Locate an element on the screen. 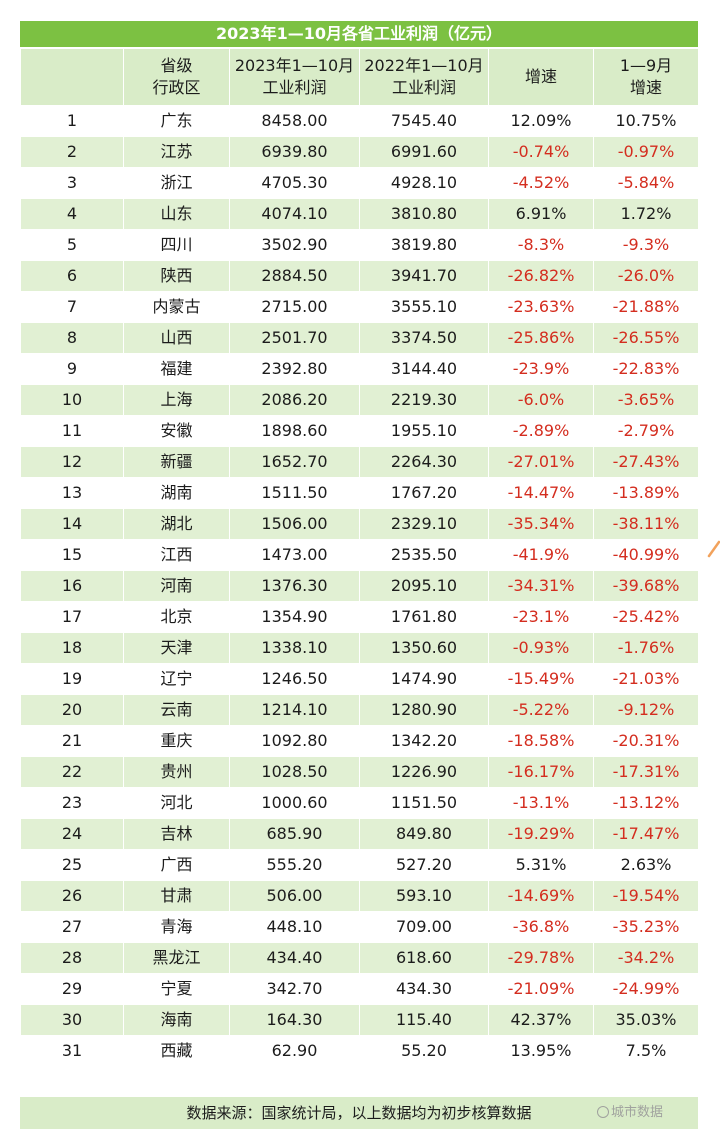  cell-growth-jan-sep: -17.31% is located at coordinates (646, 772).